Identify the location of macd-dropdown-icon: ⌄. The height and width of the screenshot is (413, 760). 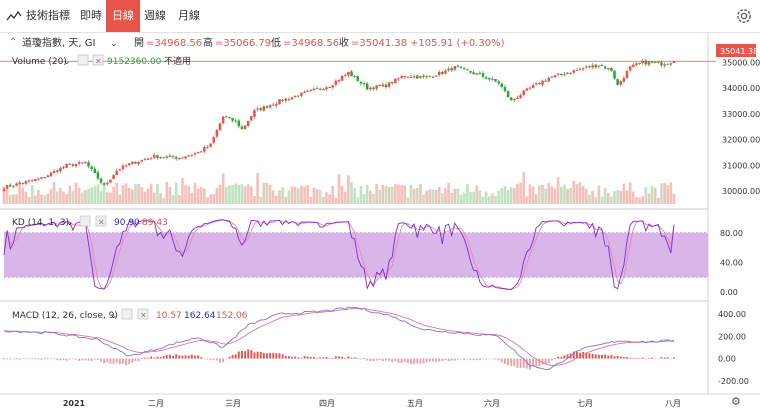
(114, 316).